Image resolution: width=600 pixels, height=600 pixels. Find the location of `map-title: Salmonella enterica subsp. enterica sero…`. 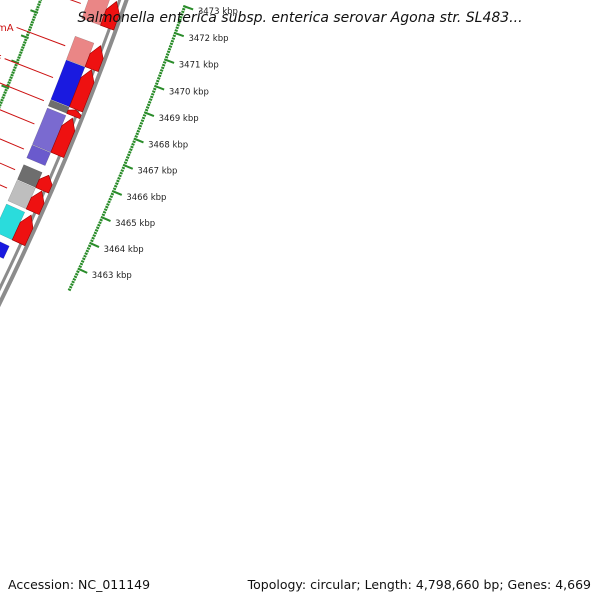

map-title: Salmonella enterica subsp. enterica sero… is located at coordinates (300, 18).